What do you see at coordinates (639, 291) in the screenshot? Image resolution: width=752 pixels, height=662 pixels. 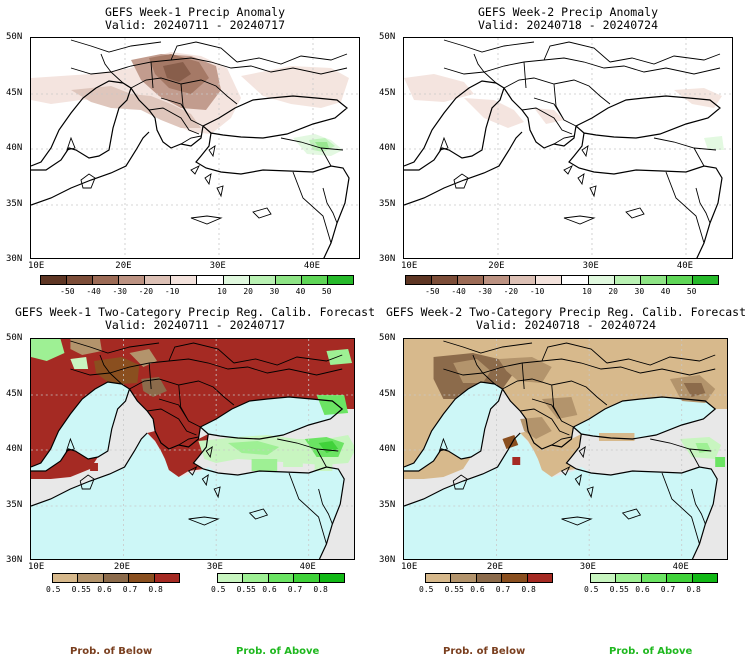 I see `colorbar-tick-label: 30` at bounding box center [639, 291].